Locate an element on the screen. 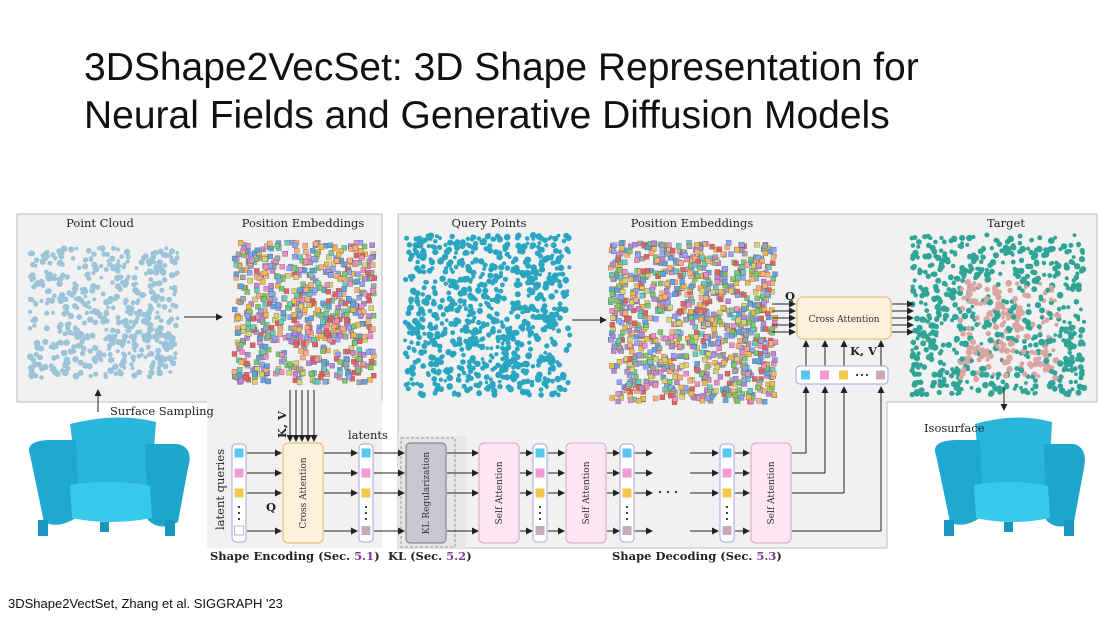  kl-regularization-label: KL Regularization is located at coordinates (427, 493).